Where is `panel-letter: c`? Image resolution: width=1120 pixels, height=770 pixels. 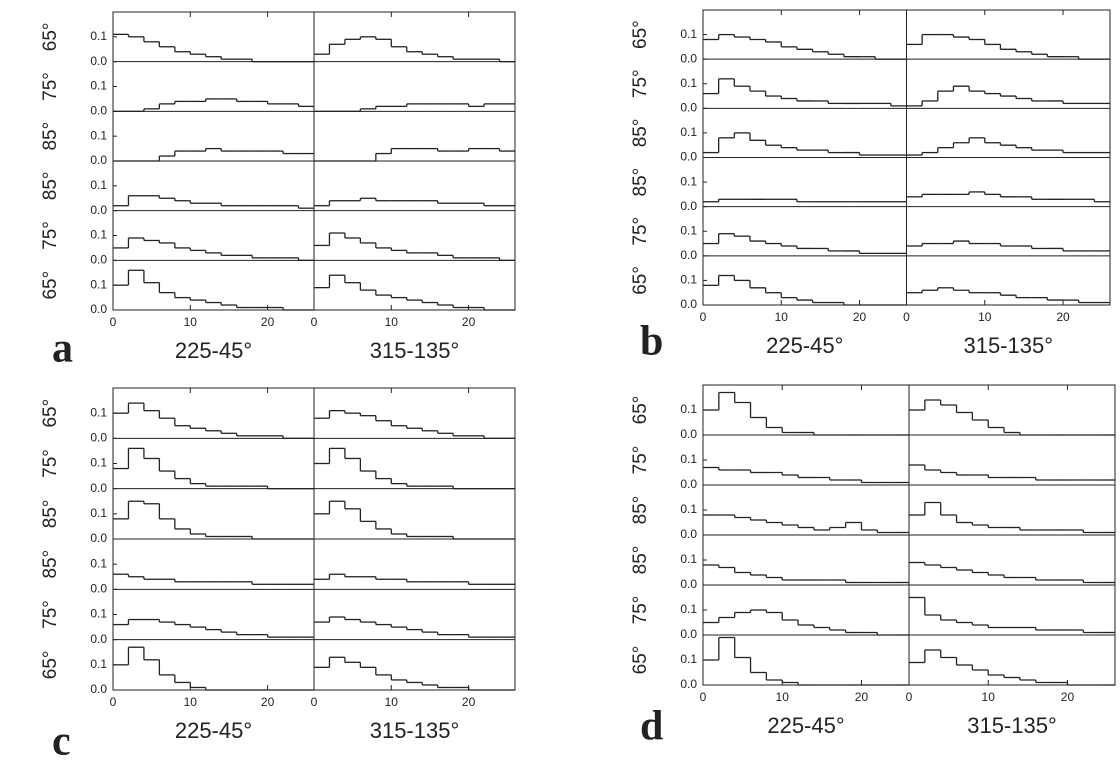 panel-letter: c is located at coordinates (61, 742).